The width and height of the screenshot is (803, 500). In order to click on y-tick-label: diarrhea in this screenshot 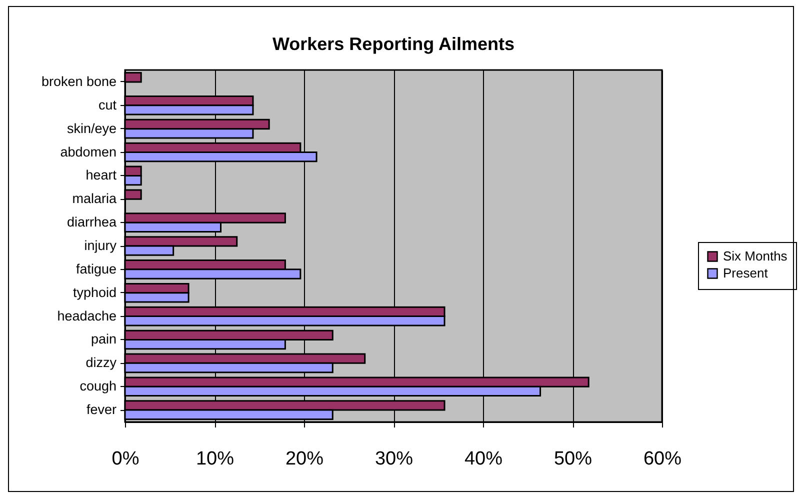, I will do `click(91, 222)`.